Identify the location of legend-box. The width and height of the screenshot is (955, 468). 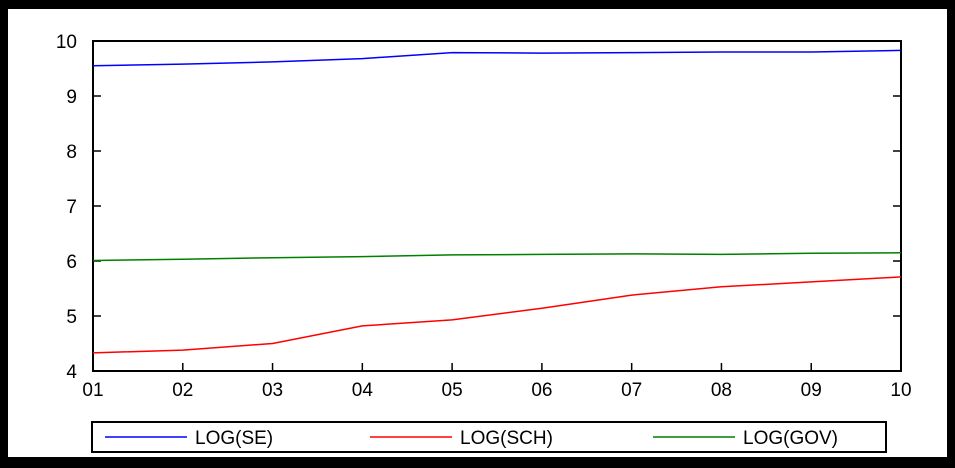
(489, 437).